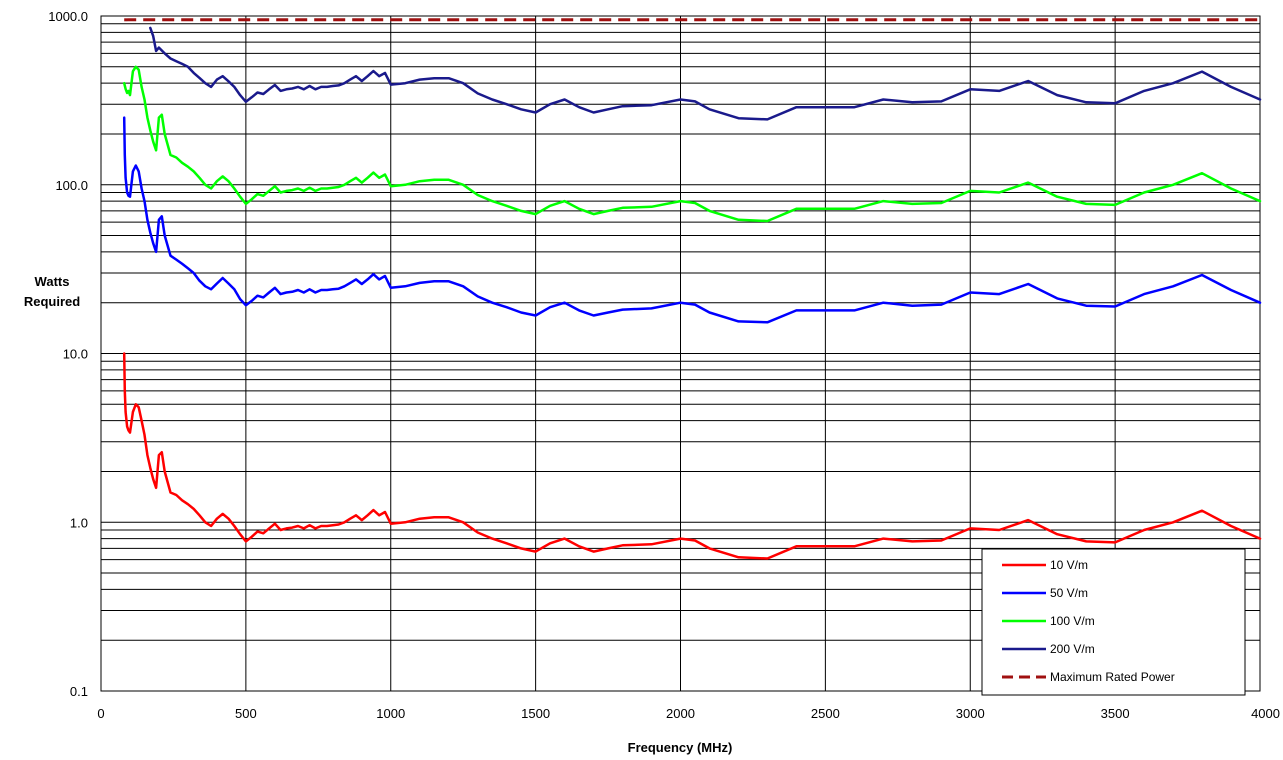 This screenshot has width=1283, height=760. Describe the element at coordinates (1072, 621) in the screenshot. I see `legend-label: 100 V/m` at that location.